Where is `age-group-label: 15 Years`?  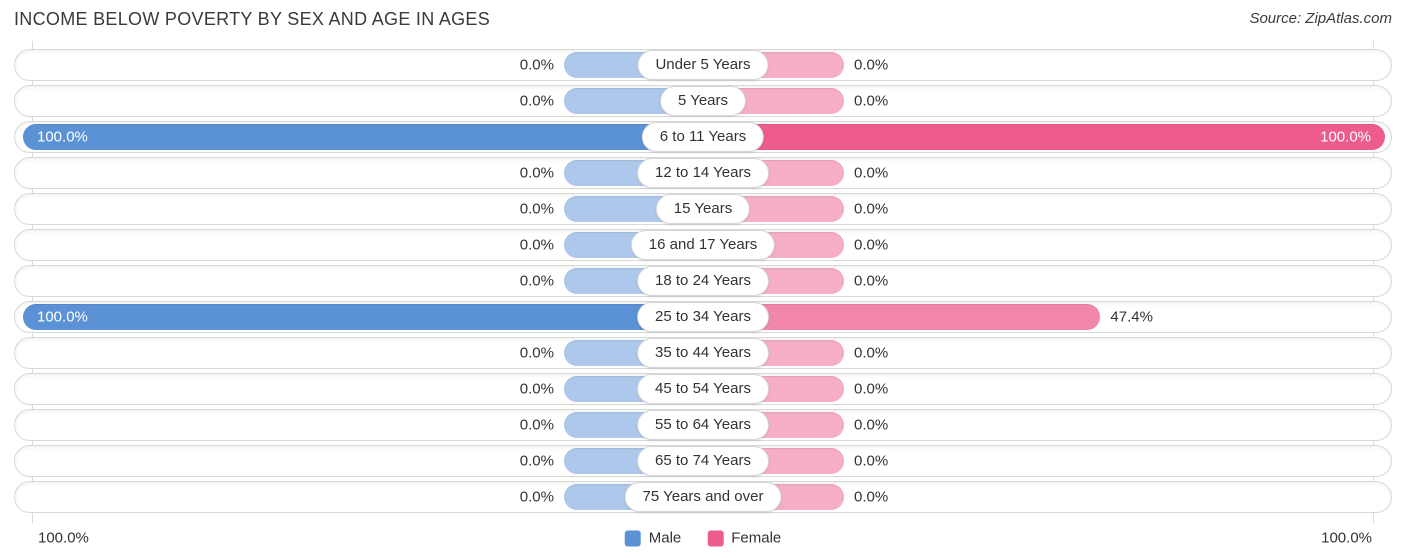
age-group-label: 15 Years is located at coordinates (703, 209).